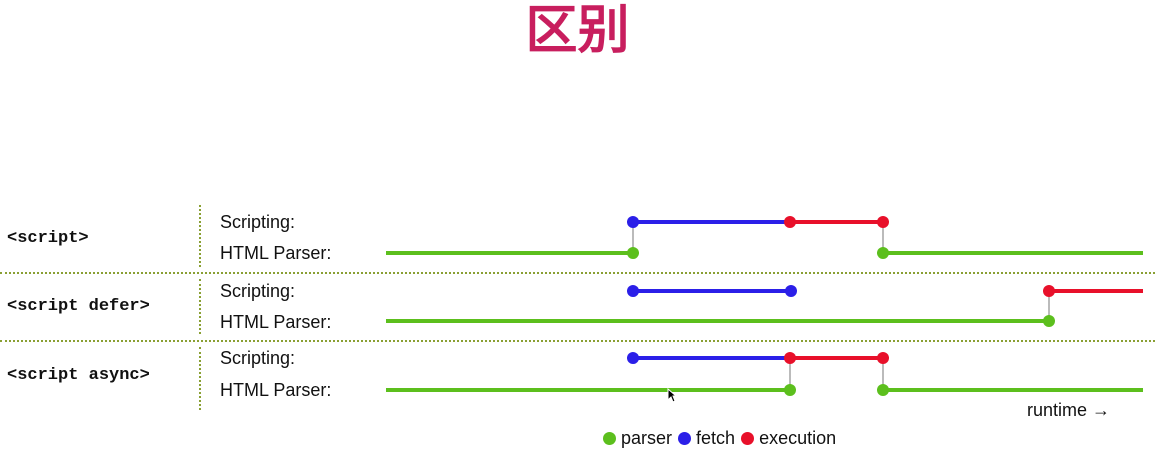  What do you see at coordinates (577, 31) in the screenshot?
I see `page-title: 区别` at bounding box center [577, 31].